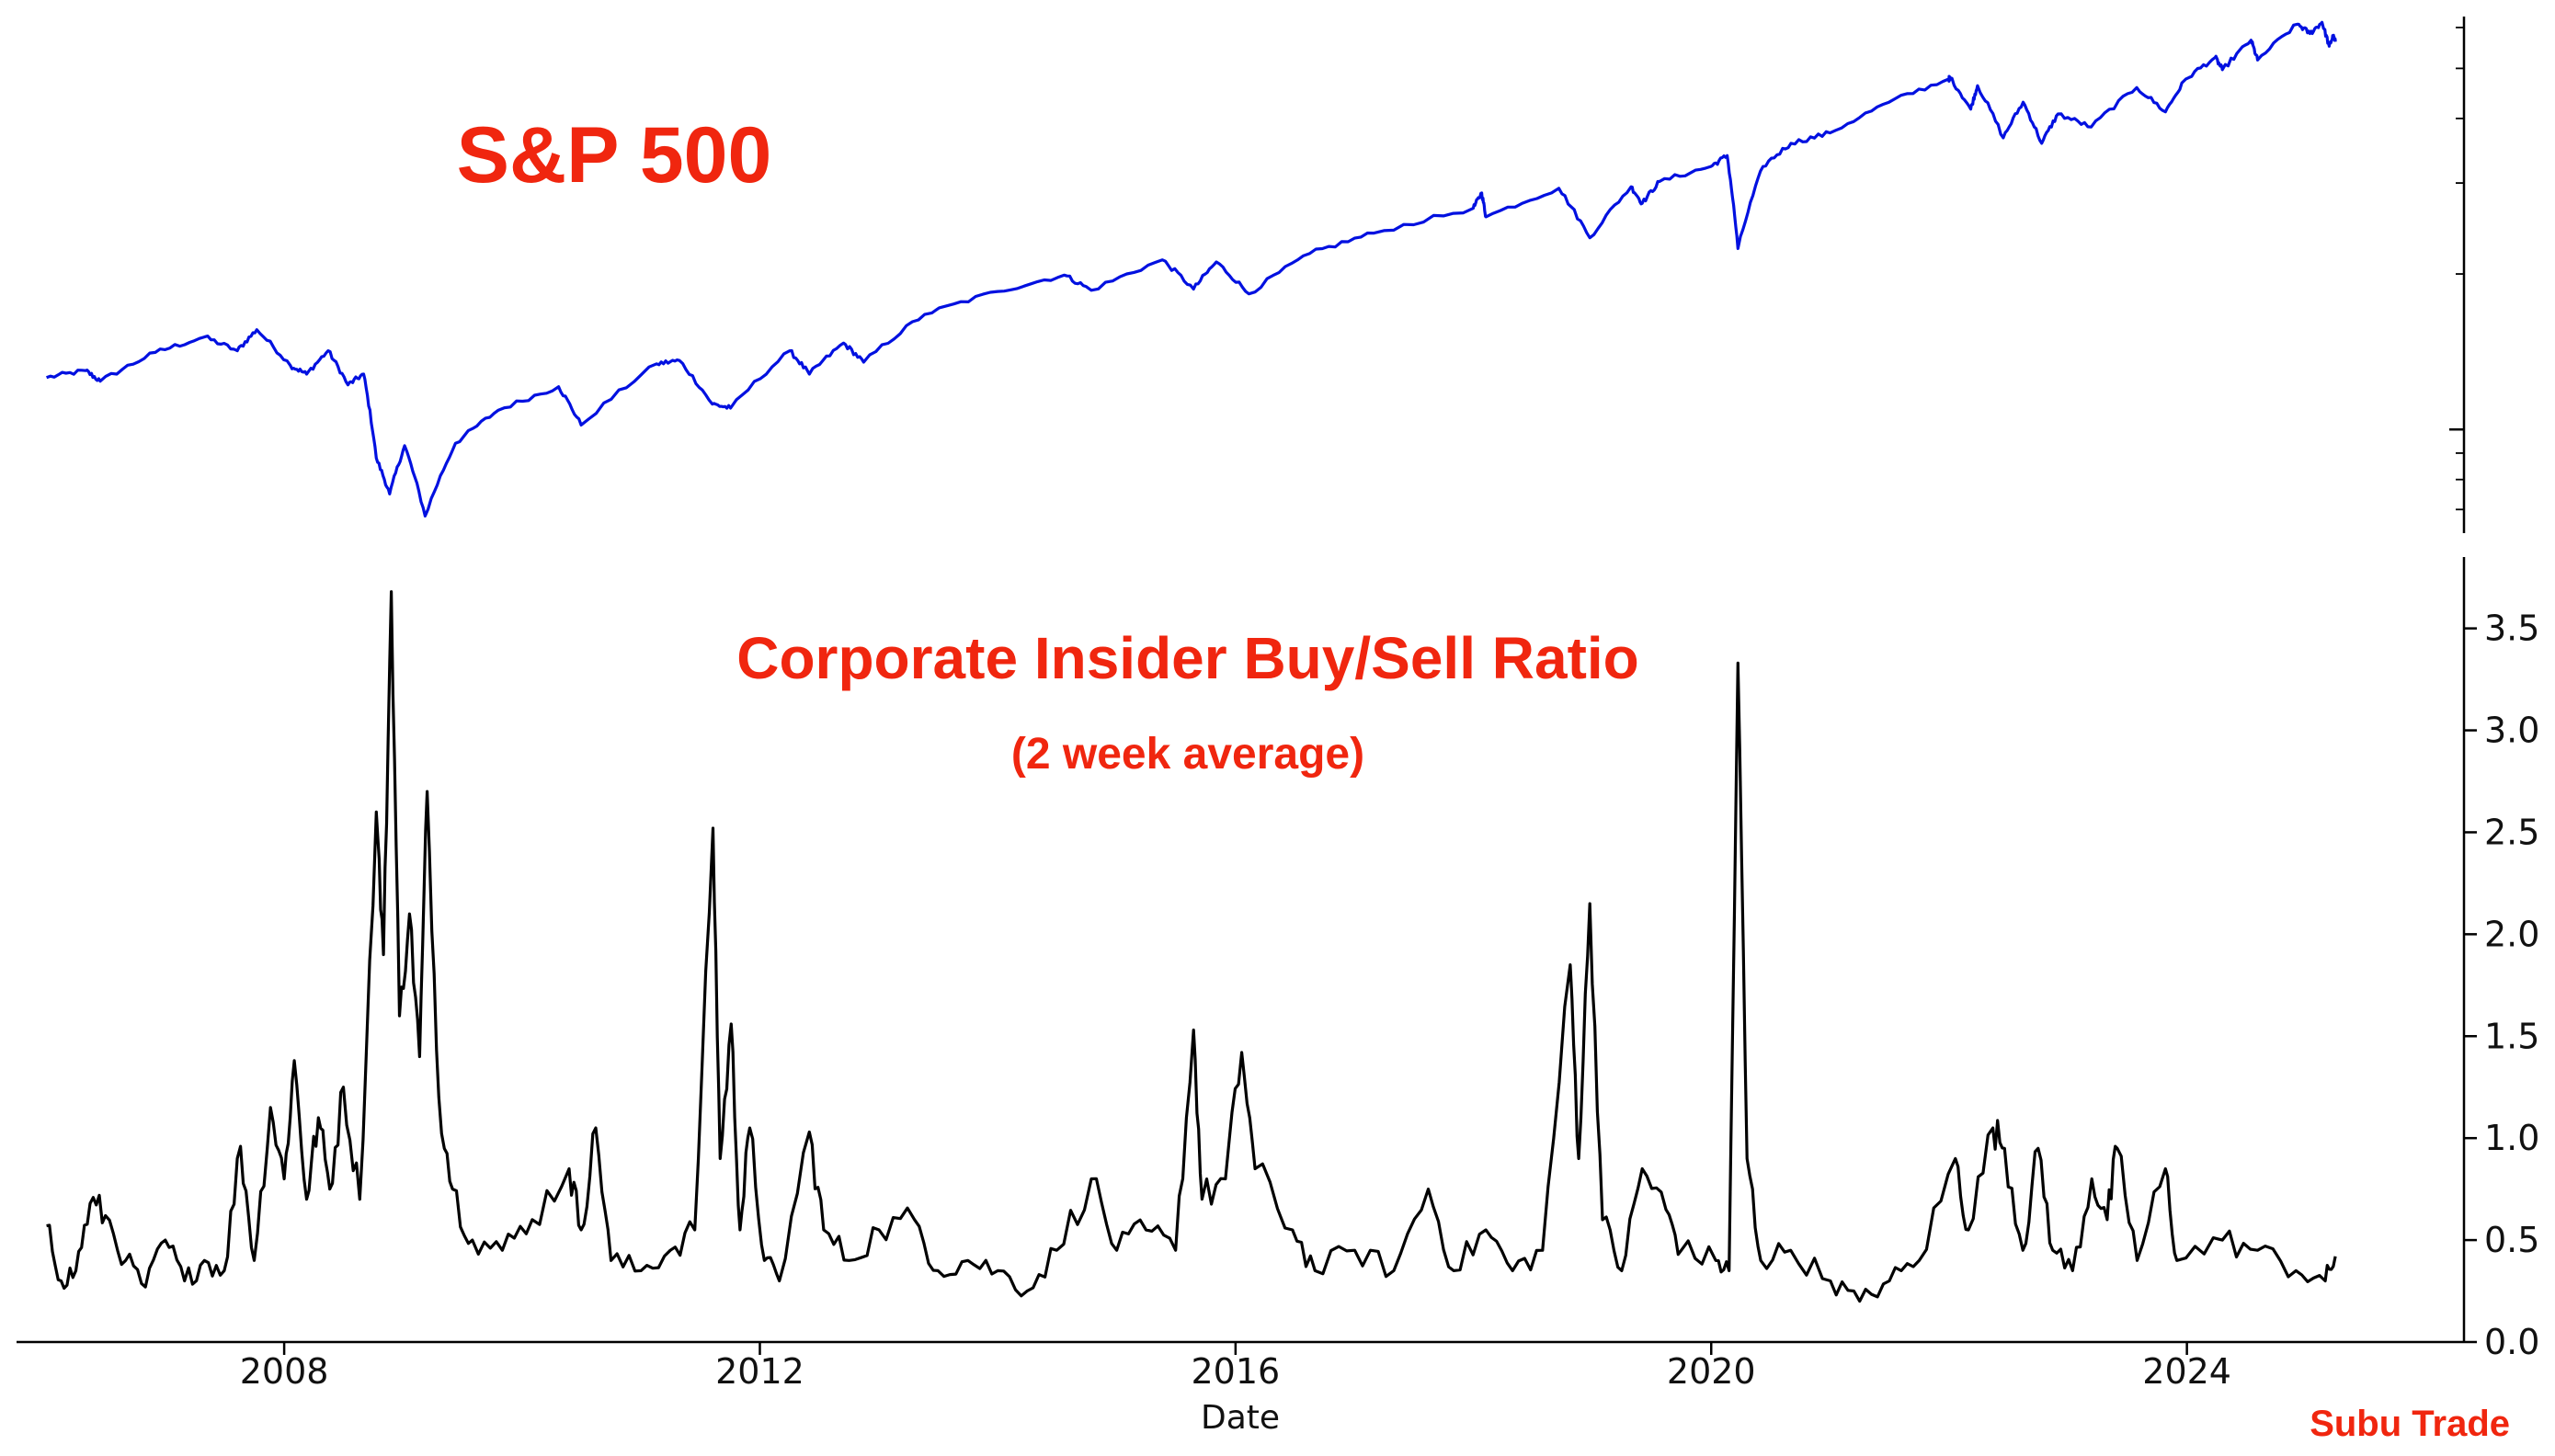  Describe the element at coordinates (2511, 731) in the screenshot. I see `y-tick-label: 3.0` at that location.